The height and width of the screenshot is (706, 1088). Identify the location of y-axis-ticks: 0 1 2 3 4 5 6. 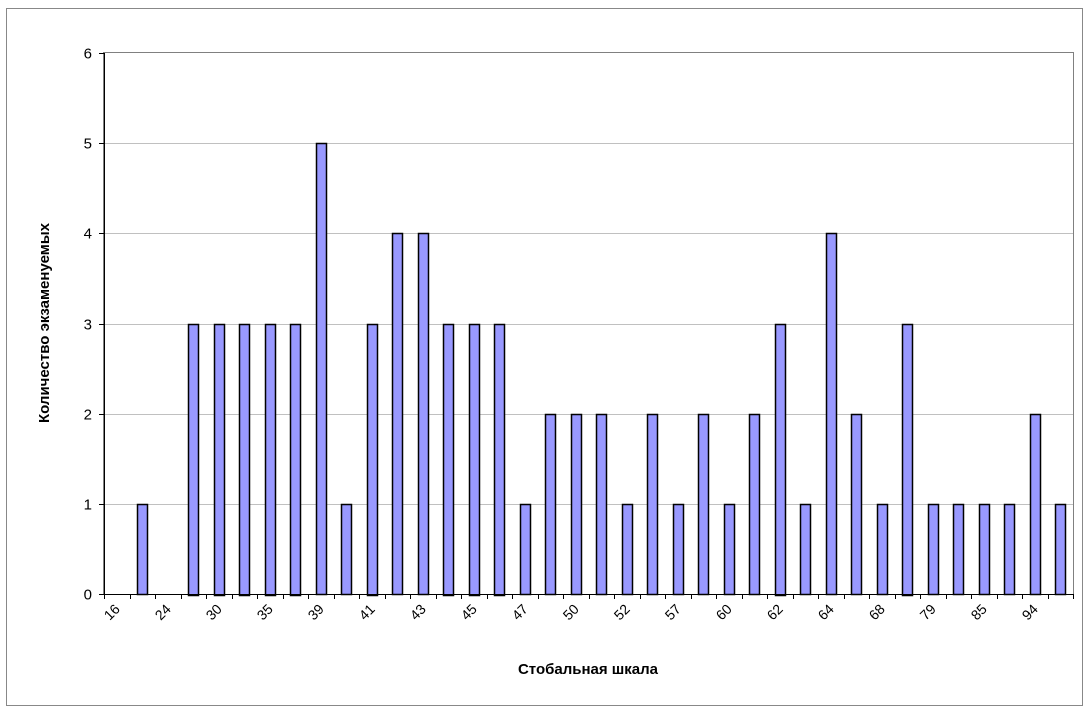
(94, 325).